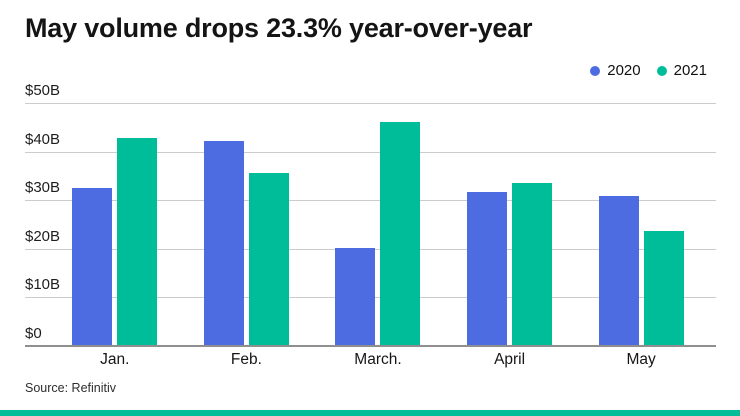 This screenshot has height=416, width=740. I want to click on x-tick-label-feb: Feb., so click(246, 359).